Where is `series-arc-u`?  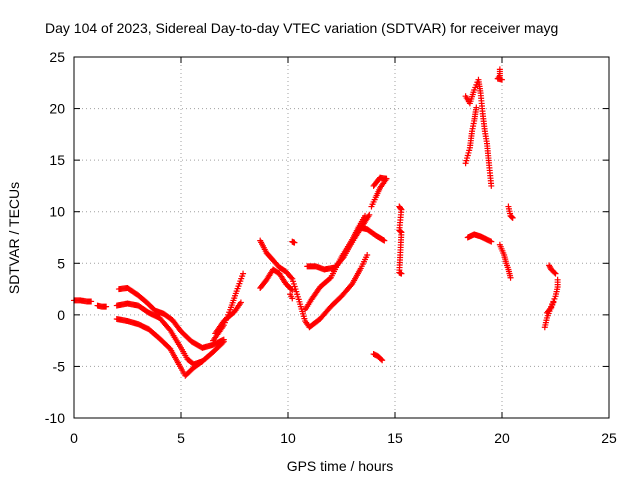
series-arc-u is located at coordinates (479, 238).